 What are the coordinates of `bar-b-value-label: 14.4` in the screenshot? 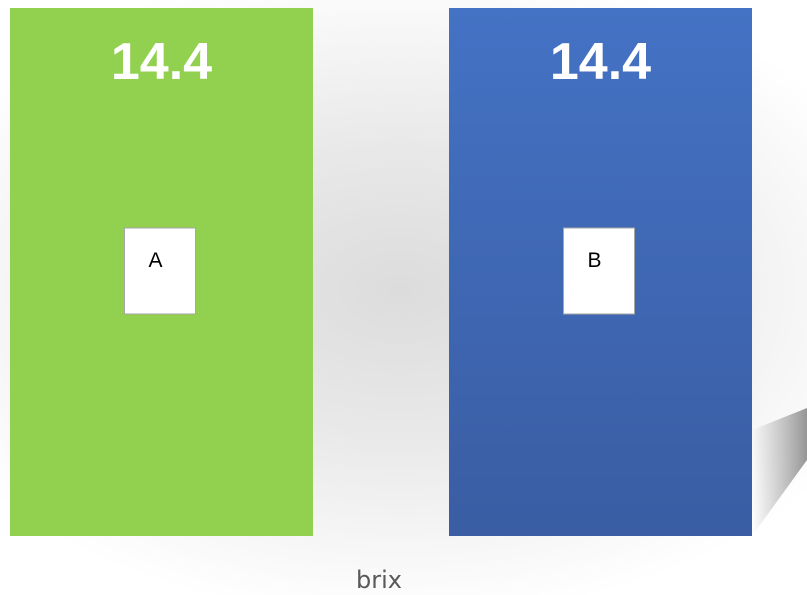 It's located at (600, 62).